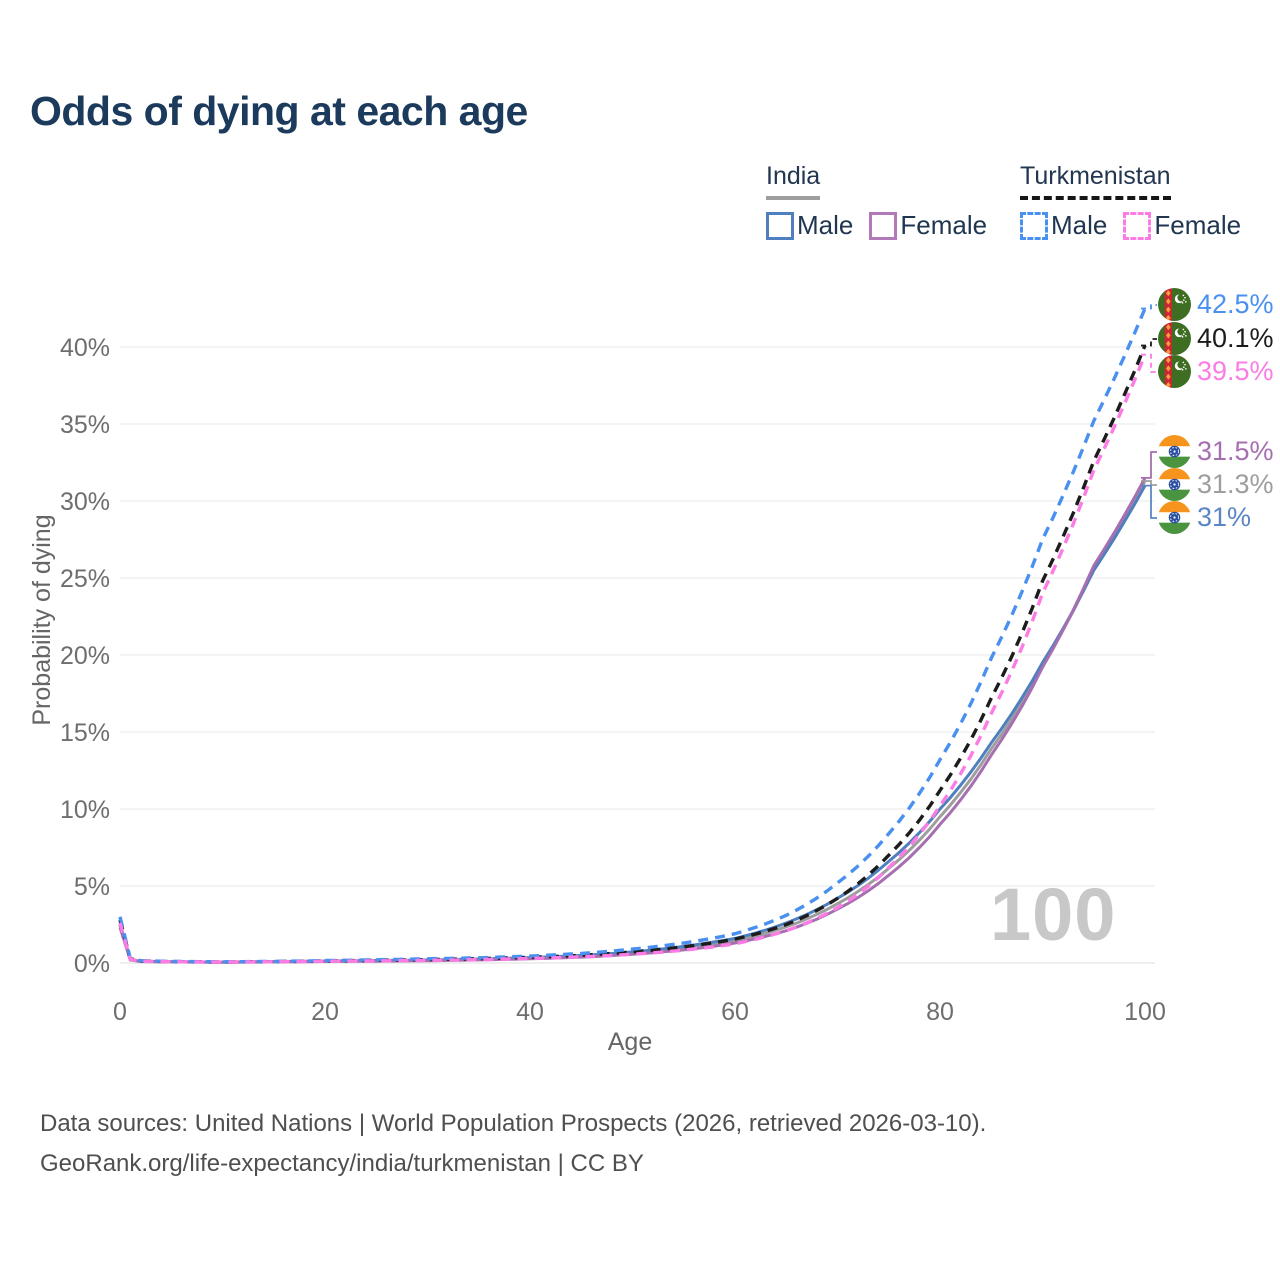  I want to click on page-title: Odds of dying at each age, so click(279, 111).